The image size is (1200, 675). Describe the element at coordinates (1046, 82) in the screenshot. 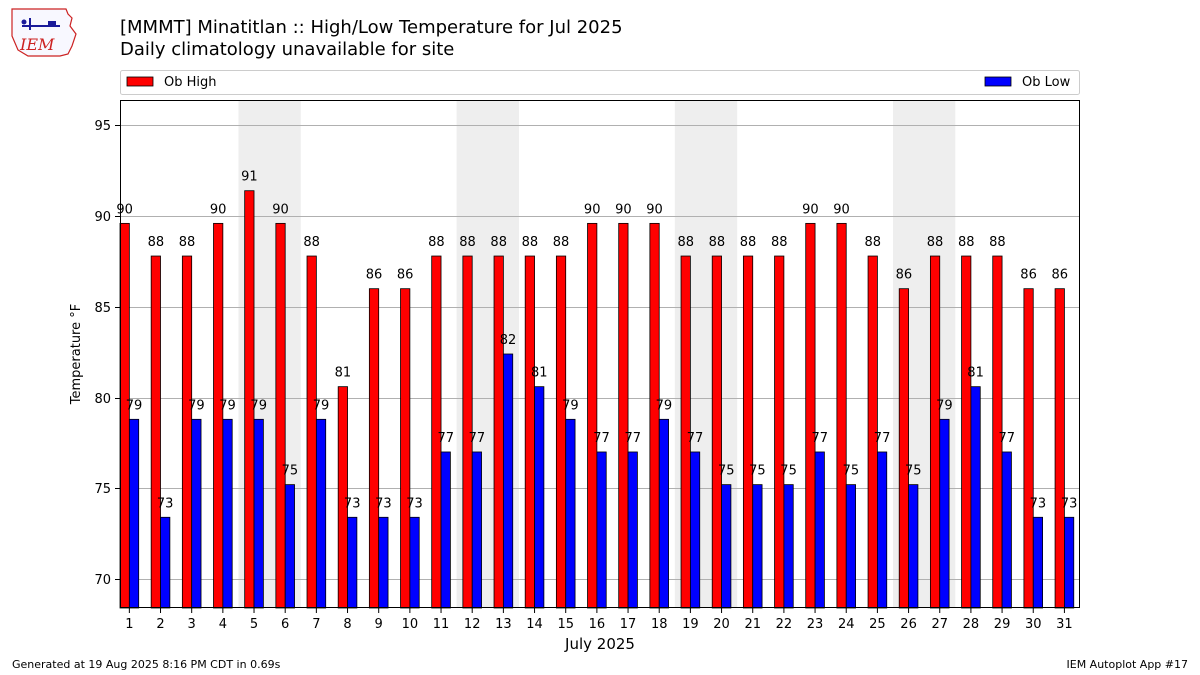

I see `legend-label-low: Ob Low` at that location.